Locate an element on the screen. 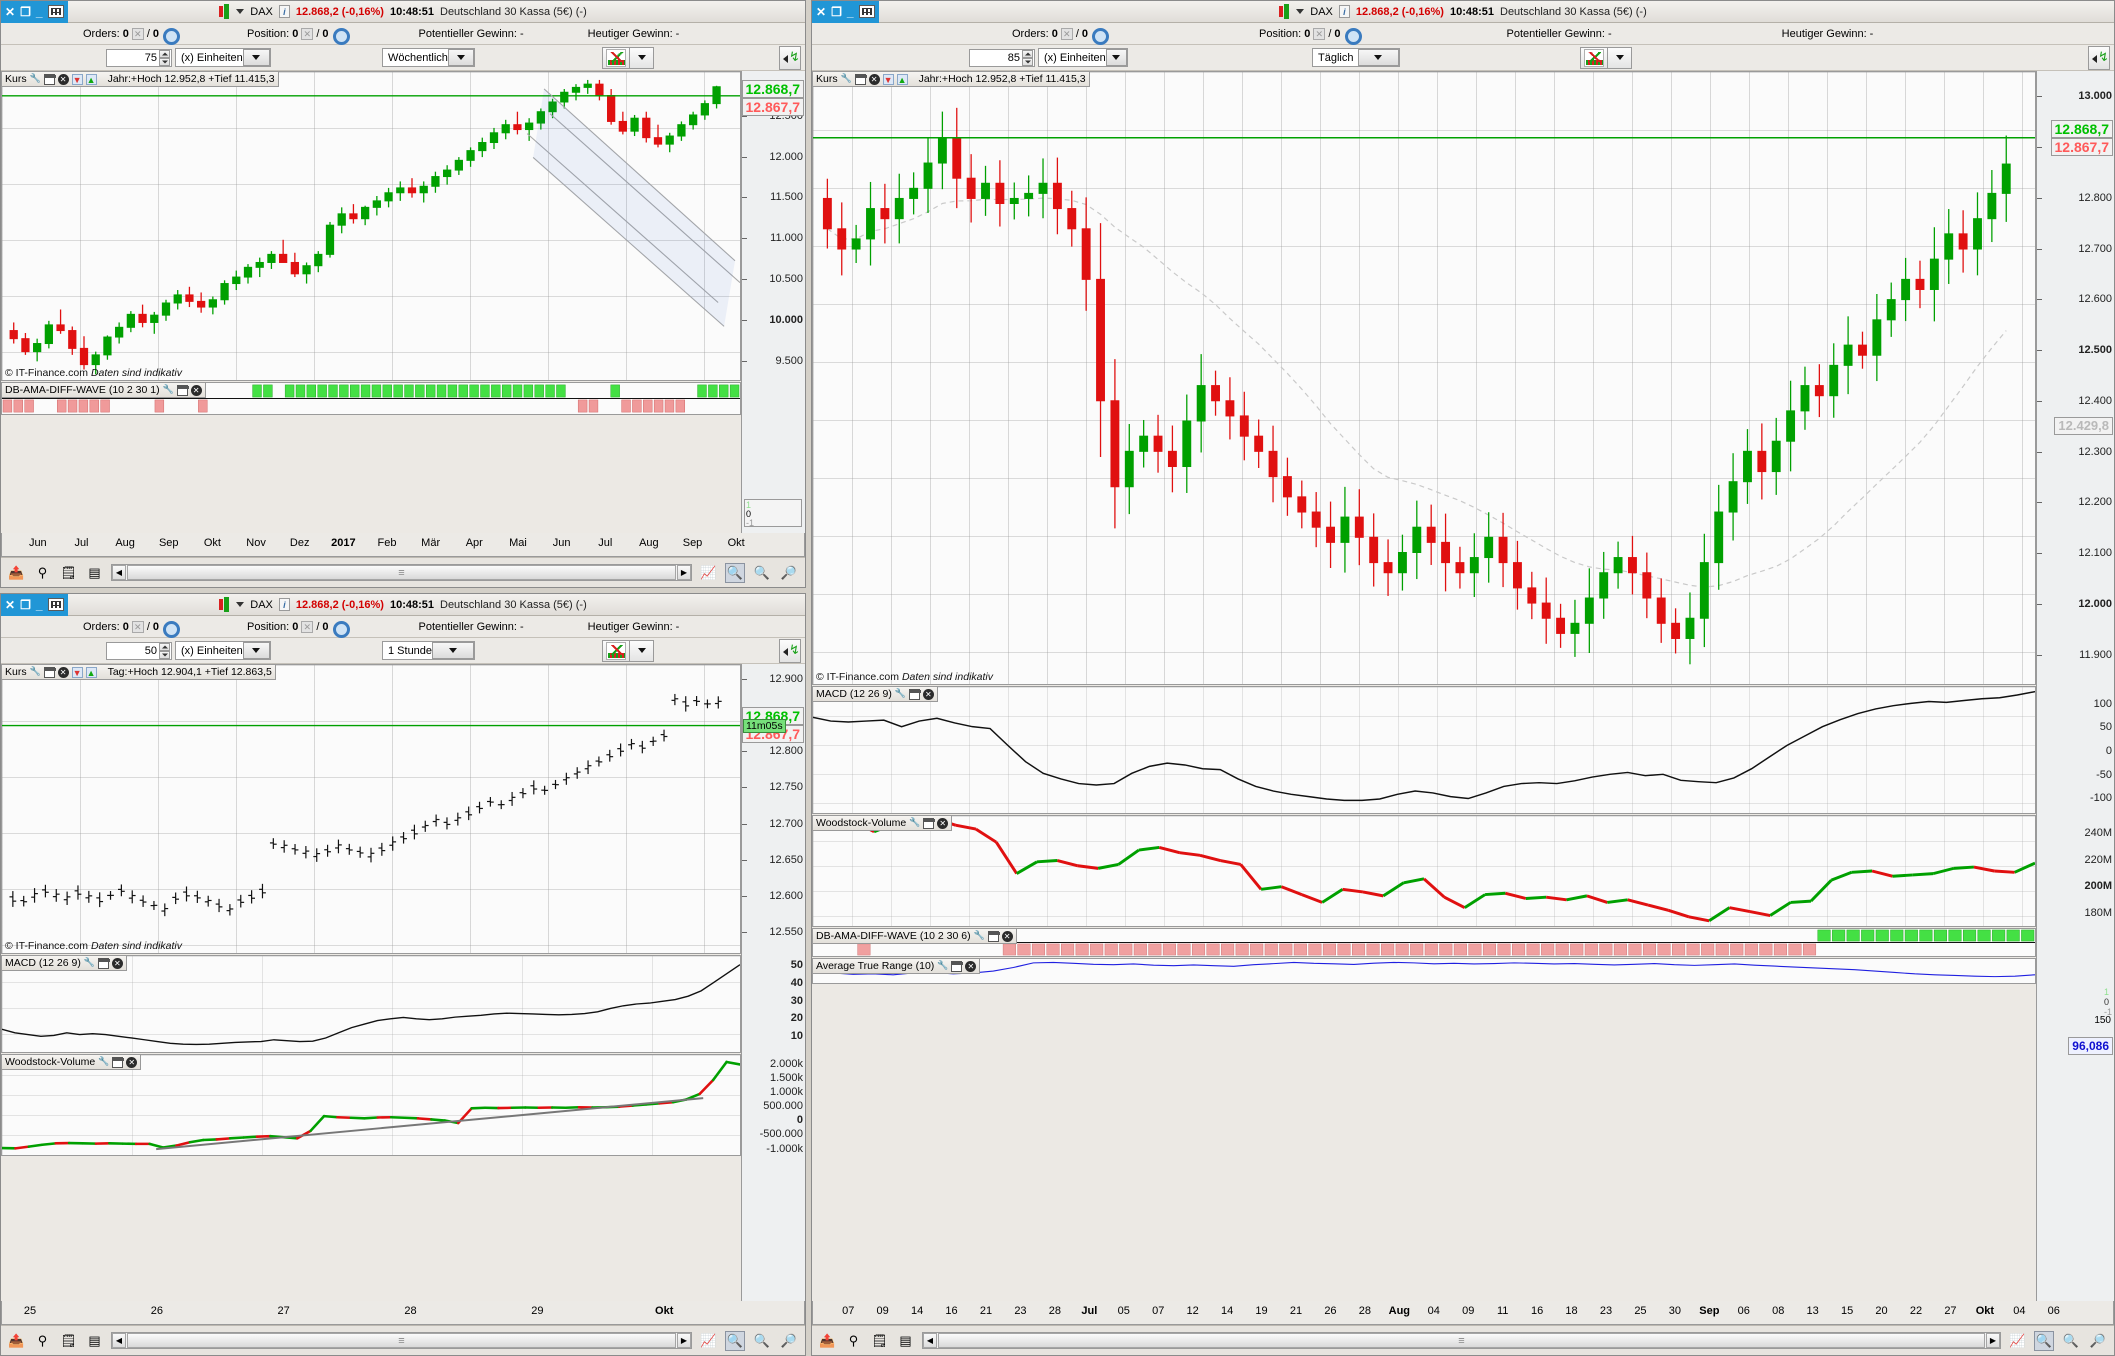 This screenshot has width=2115, height=1356. maximize-icon: ❐ is located at coordinates (25, 11).